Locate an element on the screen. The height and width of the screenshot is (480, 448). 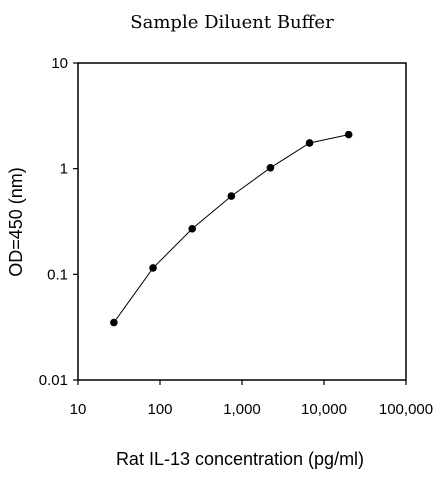
x-tick-label: 100,000 is located at coordinates (406, 409).